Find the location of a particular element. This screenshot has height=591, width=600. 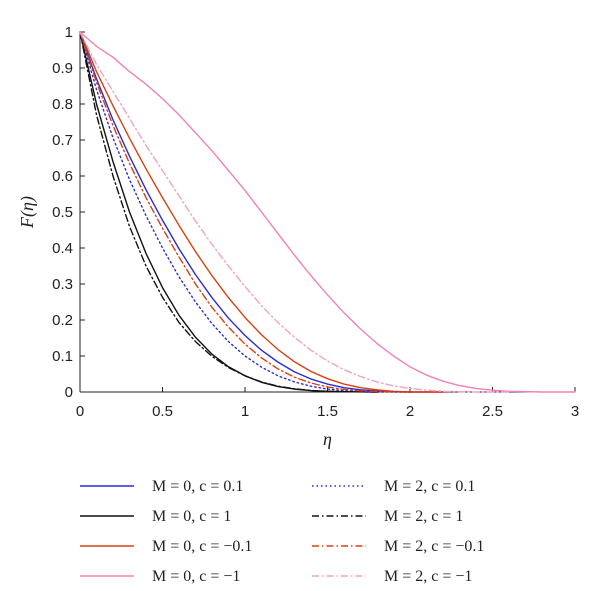

x-tick-label: 2 is located at coordinates (410, 411).